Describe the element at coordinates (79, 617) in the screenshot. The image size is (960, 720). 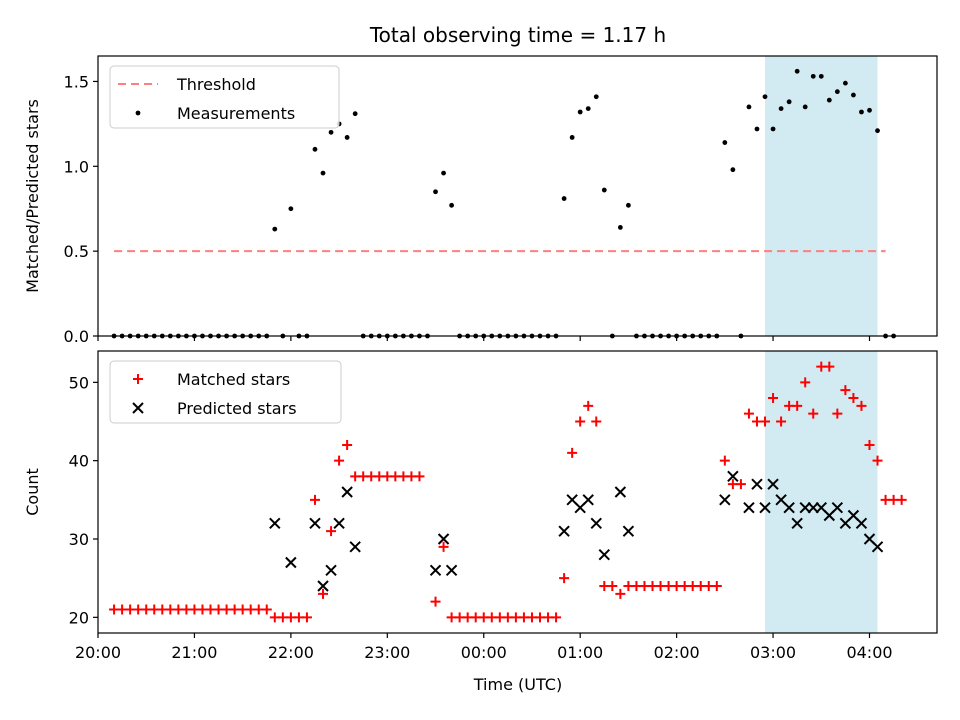
I see `count-y-tick-label: 20` at that location.